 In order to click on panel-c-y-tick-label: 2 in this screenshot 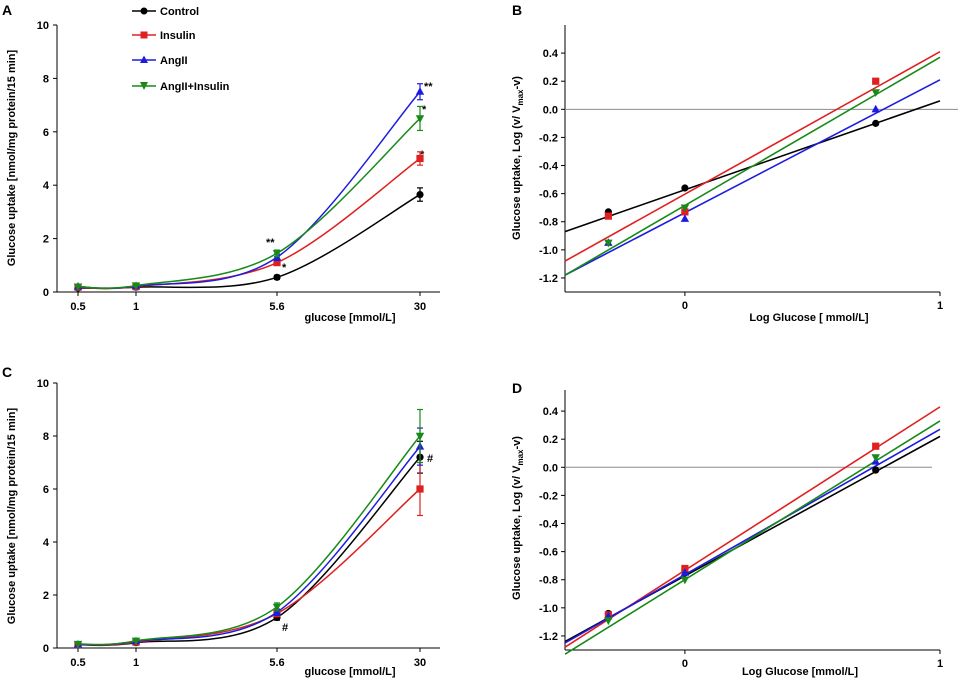, I will do `click(46, 596)`.